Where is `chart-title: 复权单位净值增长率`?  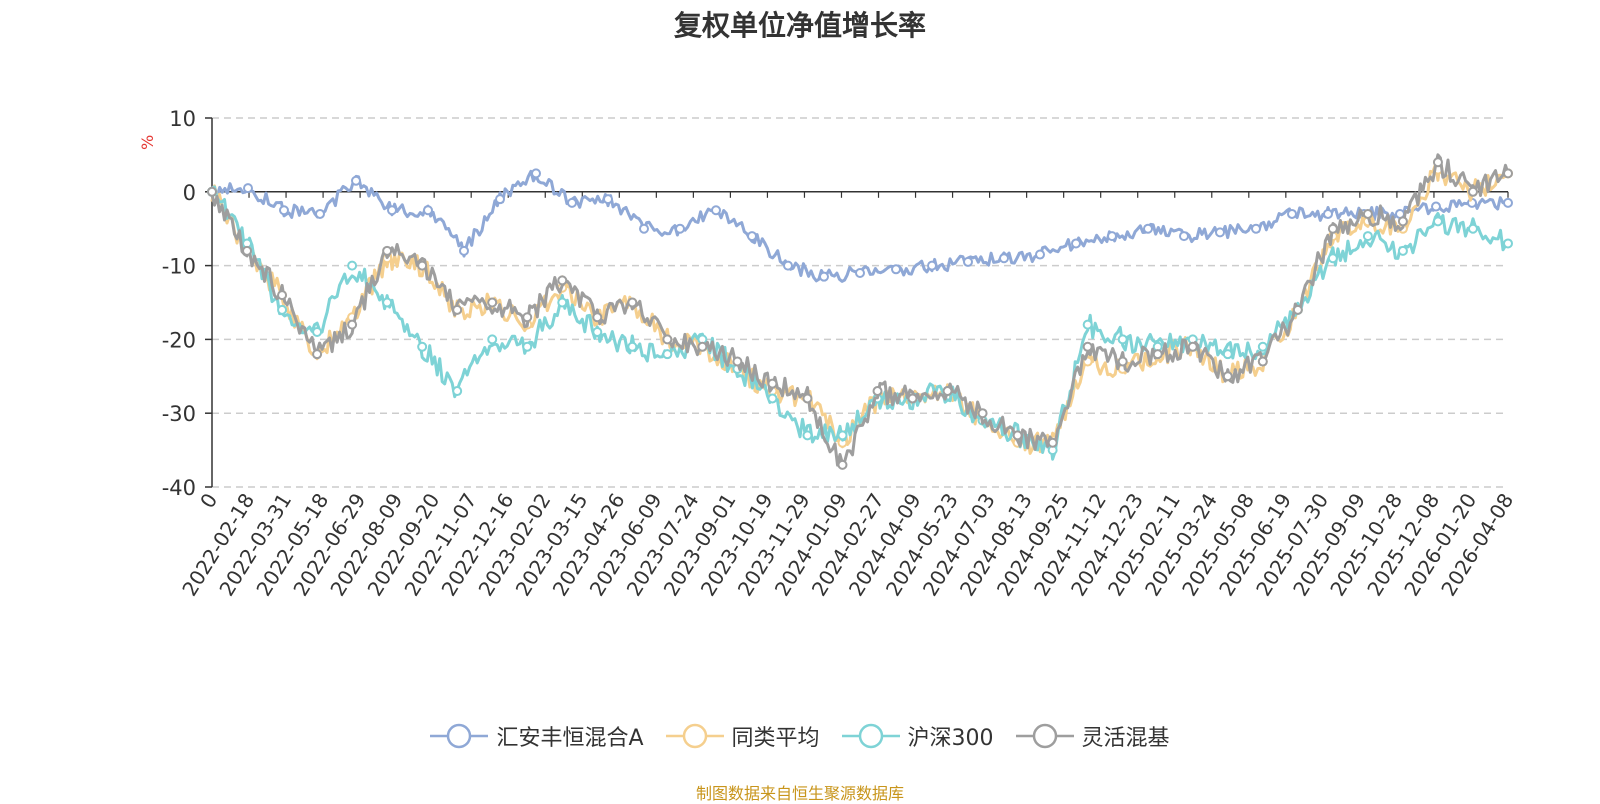 chart-title: 复权单位净值增长率 is located at coordinates (799, 25).